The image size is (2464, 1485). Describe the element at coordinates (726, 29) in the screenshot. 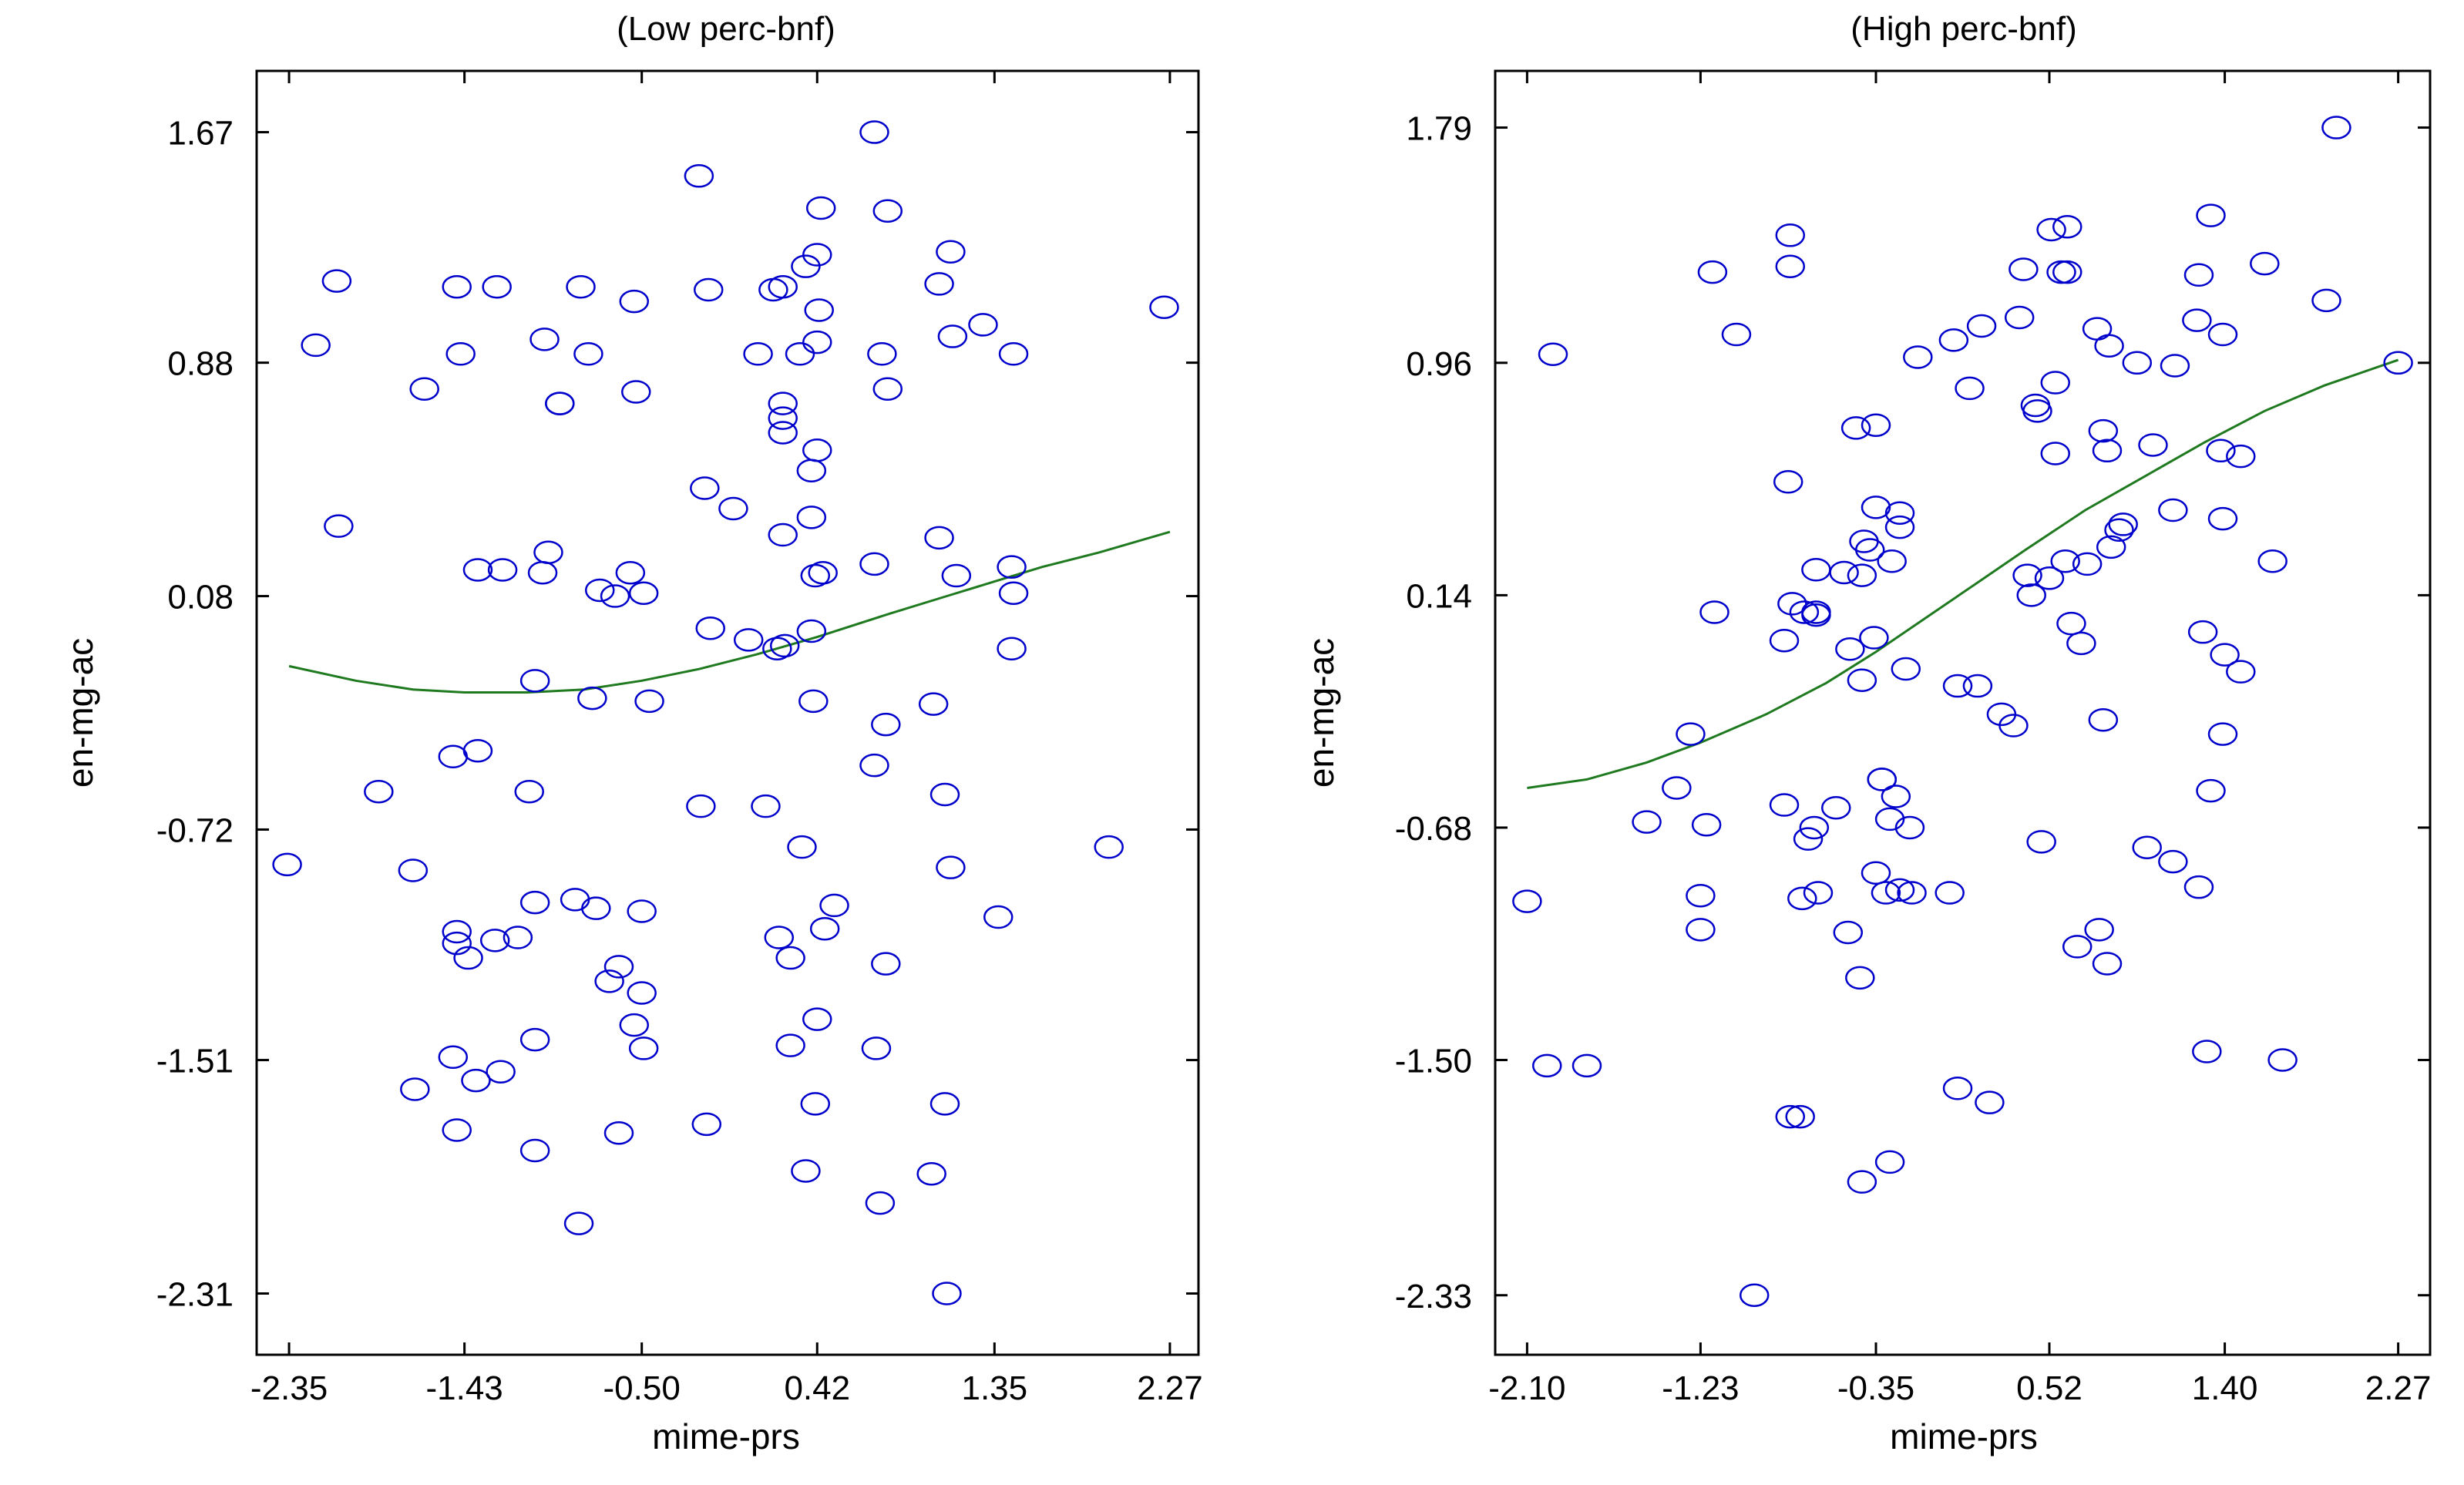

I see `chart-title: (Low perc-bnf)` at that location.